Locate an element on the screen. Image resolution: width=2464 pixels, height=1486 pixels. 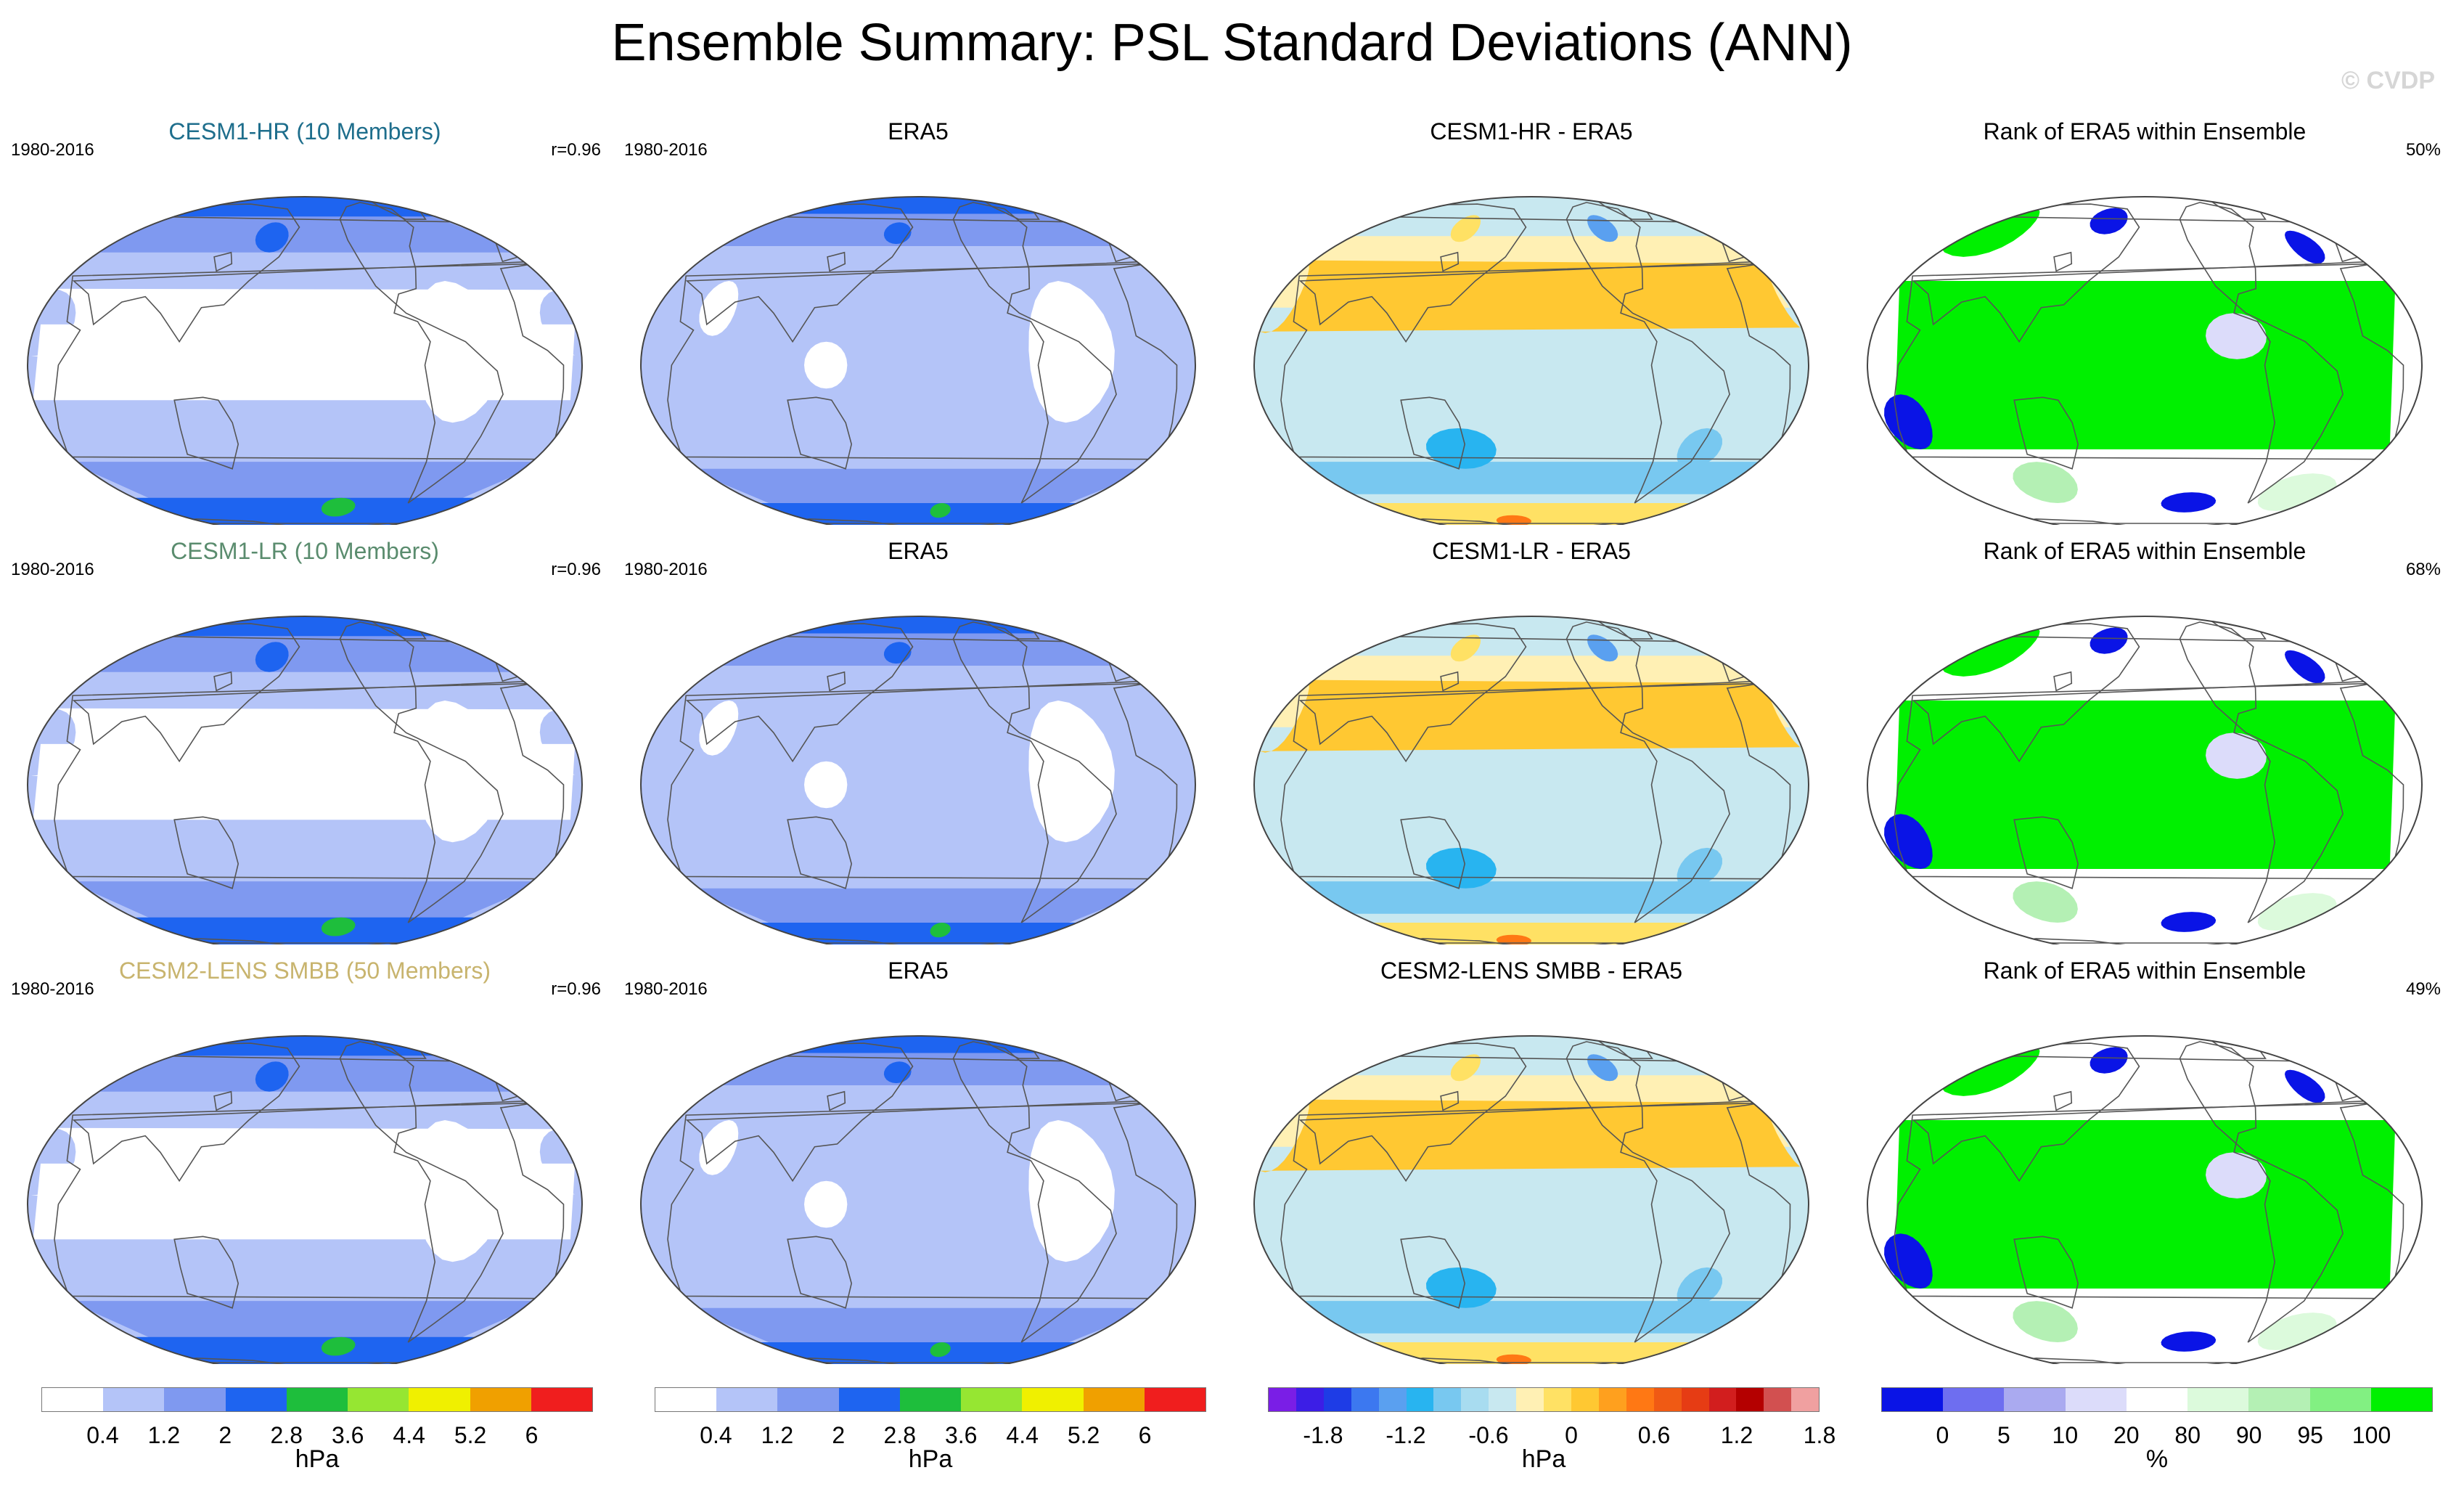
rank-percentage: 49% is located at coordinates (2423, 989).